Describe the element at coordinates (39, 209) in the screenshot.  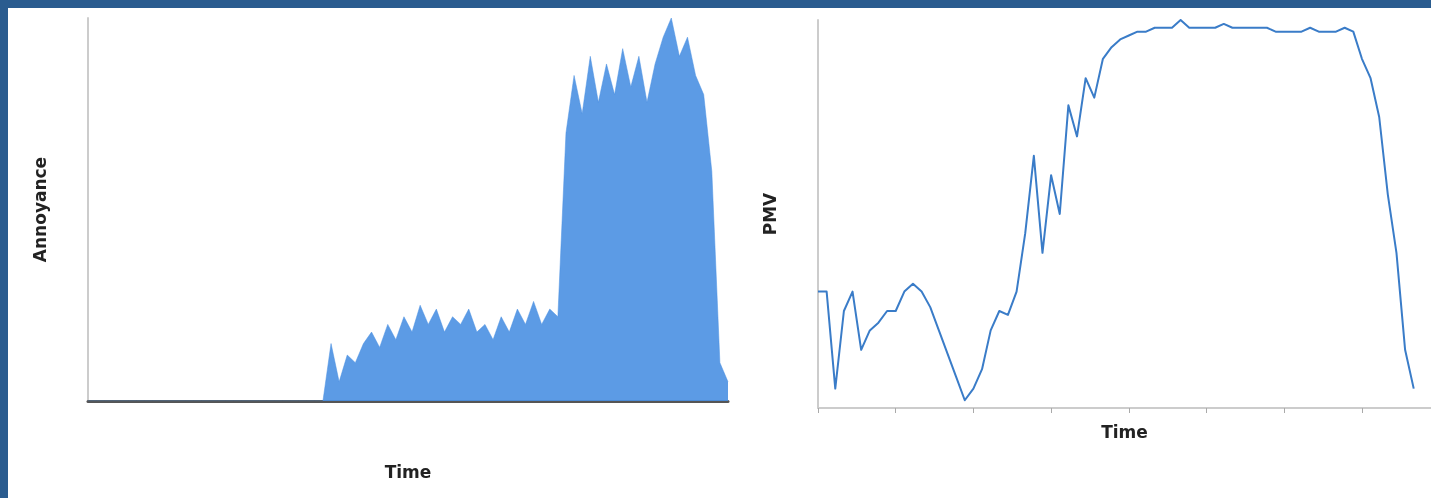
I see `y-axis-title: Annoyance` at that location.